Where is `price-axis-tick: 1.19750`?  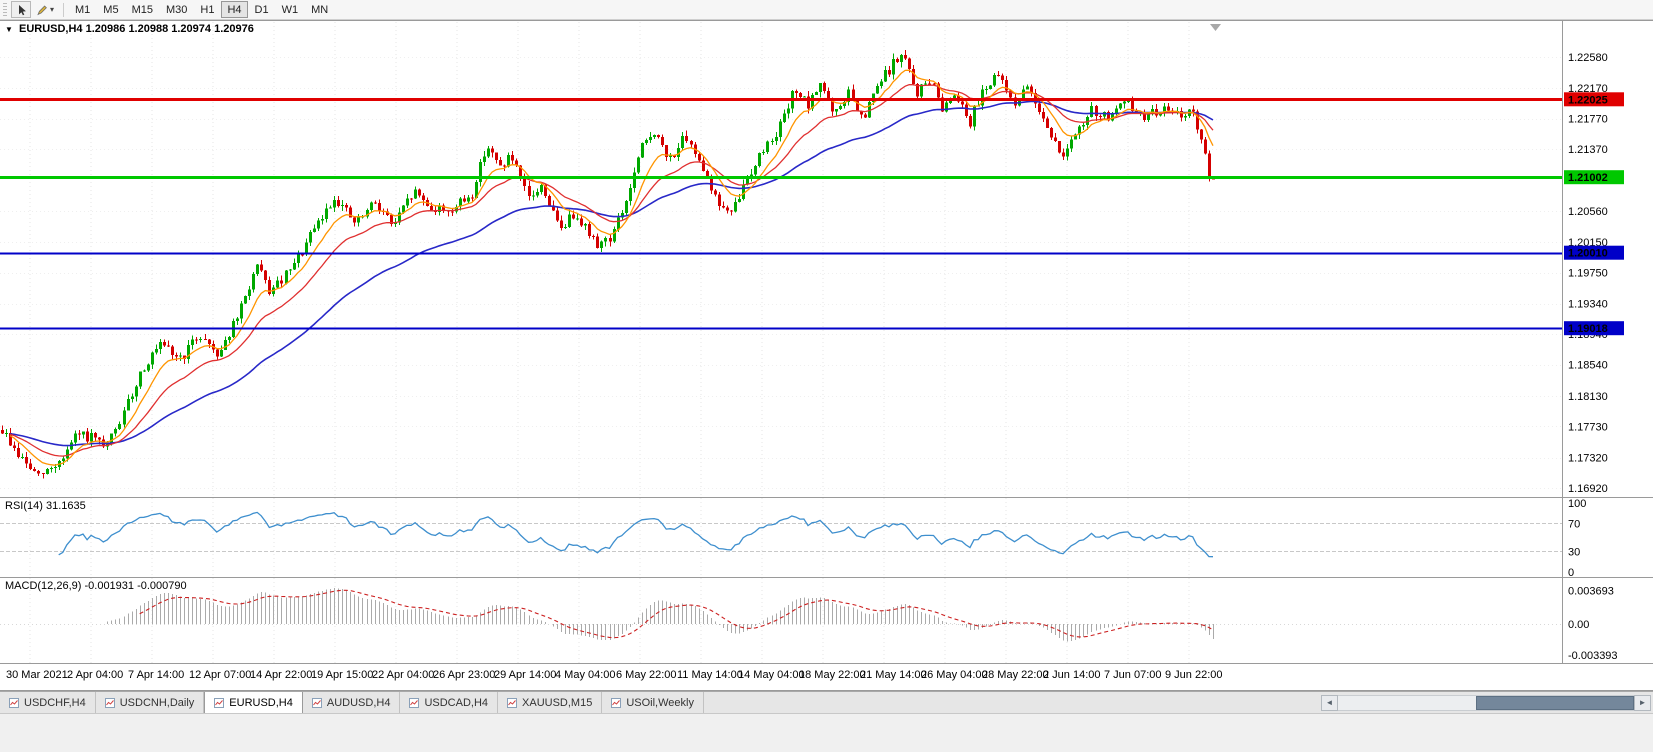
price-axis-tick: 1.19750 is located at coordinates (1588, 274).